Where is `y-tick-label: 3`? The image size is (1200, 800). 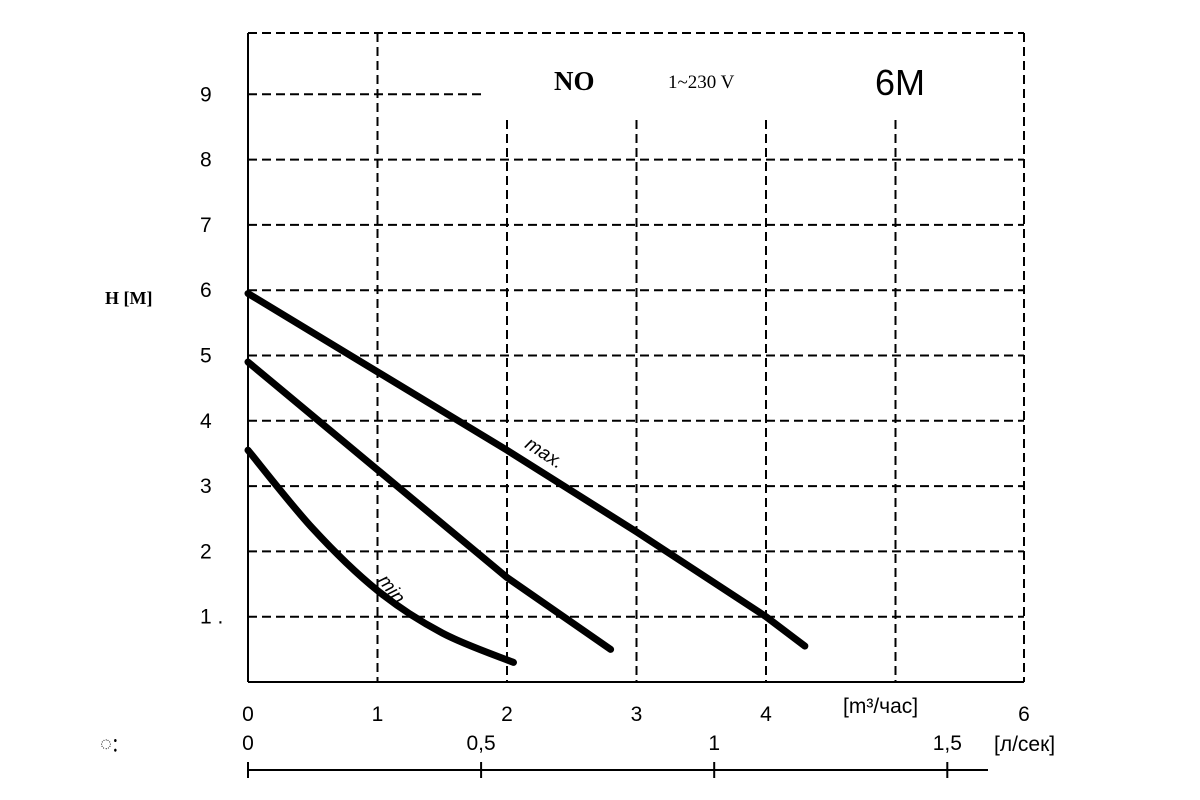 y-tick-label: 3 is located at coordinates (206, 486).